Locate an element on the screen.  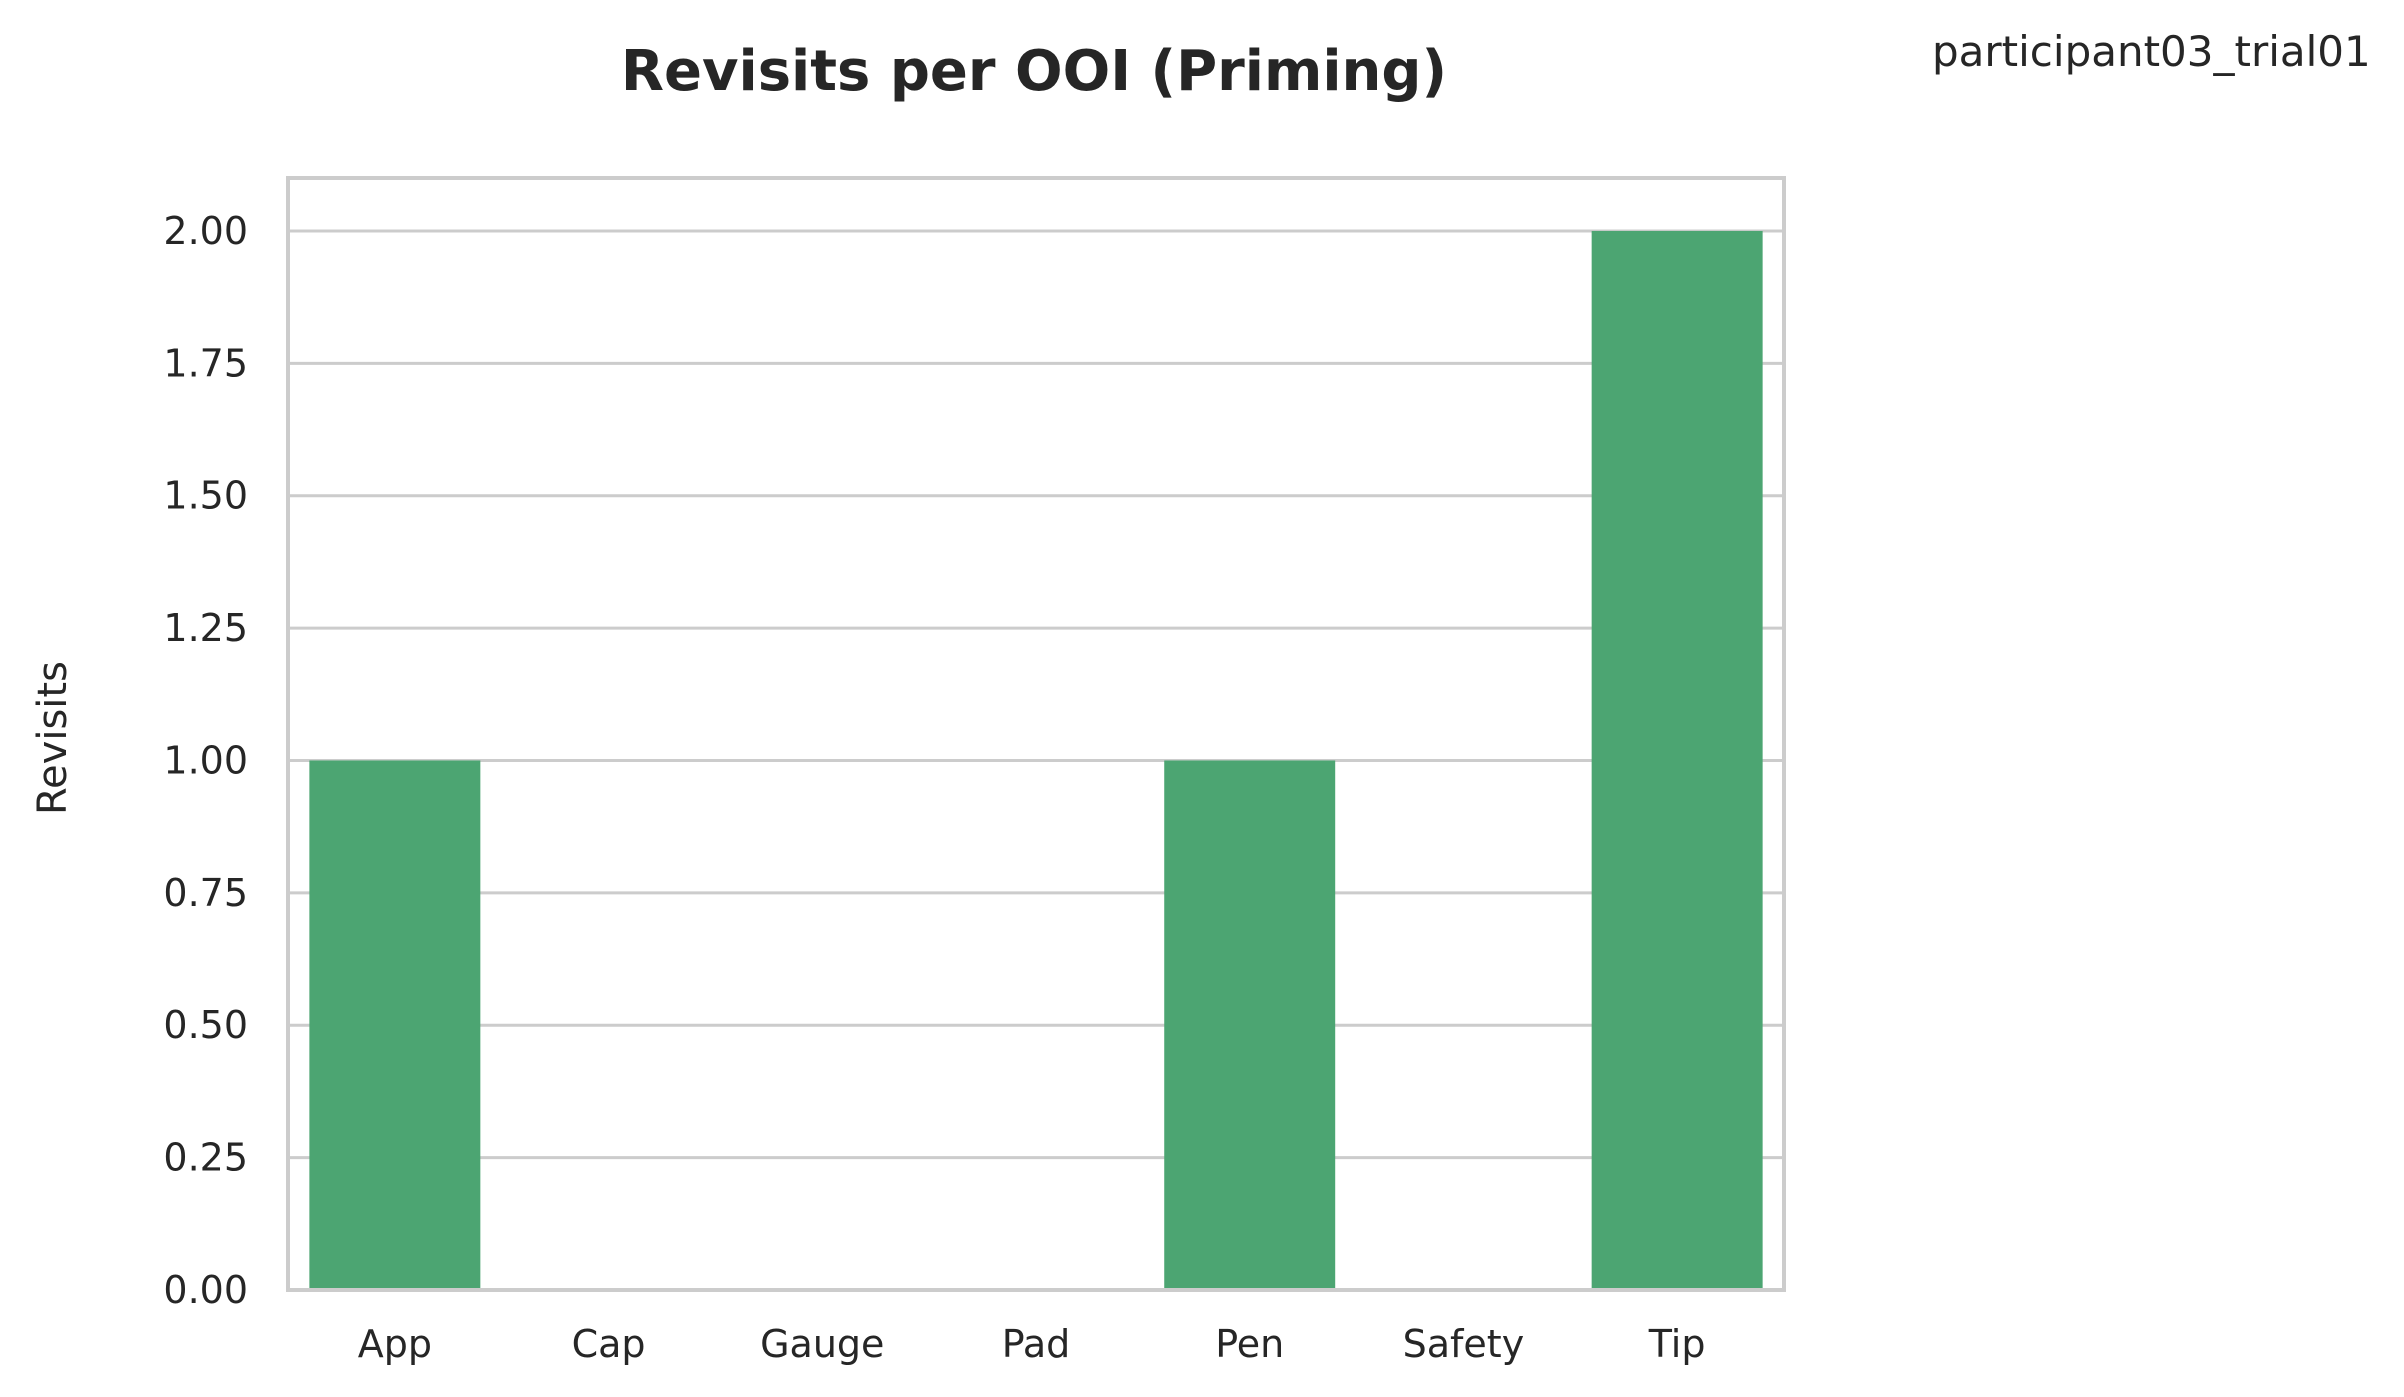
x-tick-label: Tip is located at coordinates (1677, 1344).